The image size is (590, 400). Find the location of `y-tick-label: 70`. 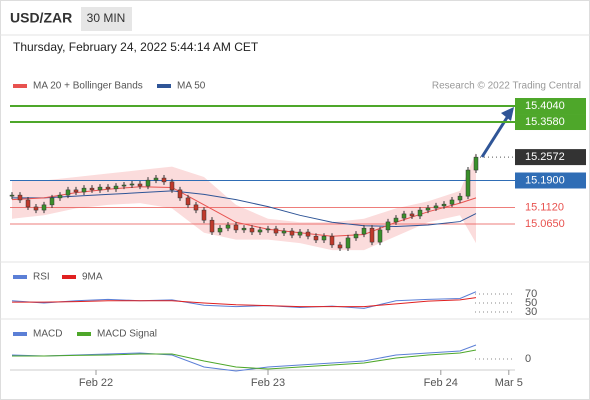

y-tick-label: 70 is located at coordinates (531, 294).